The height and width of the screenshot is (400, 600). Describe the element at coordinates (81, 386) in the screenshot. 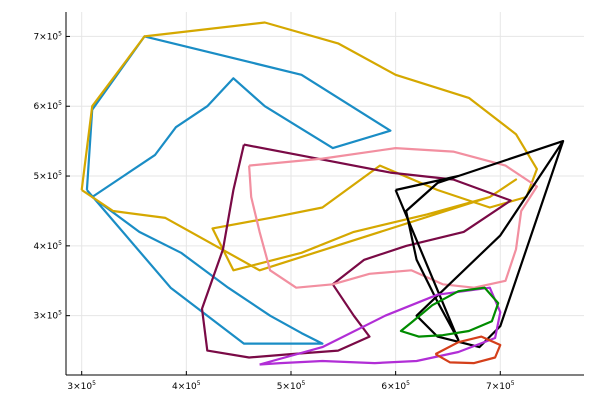

I see `x-tick-label: 3×105` at that location.